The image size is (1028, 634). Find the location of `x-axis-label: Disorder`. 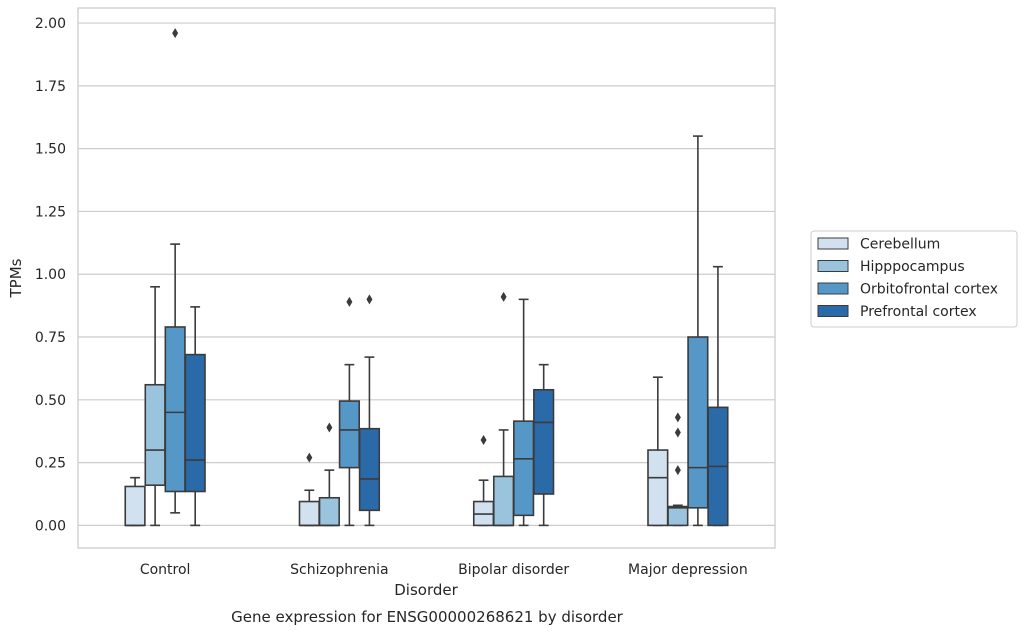

x-axis-label: Disorder is located at coordinates (426, 590).